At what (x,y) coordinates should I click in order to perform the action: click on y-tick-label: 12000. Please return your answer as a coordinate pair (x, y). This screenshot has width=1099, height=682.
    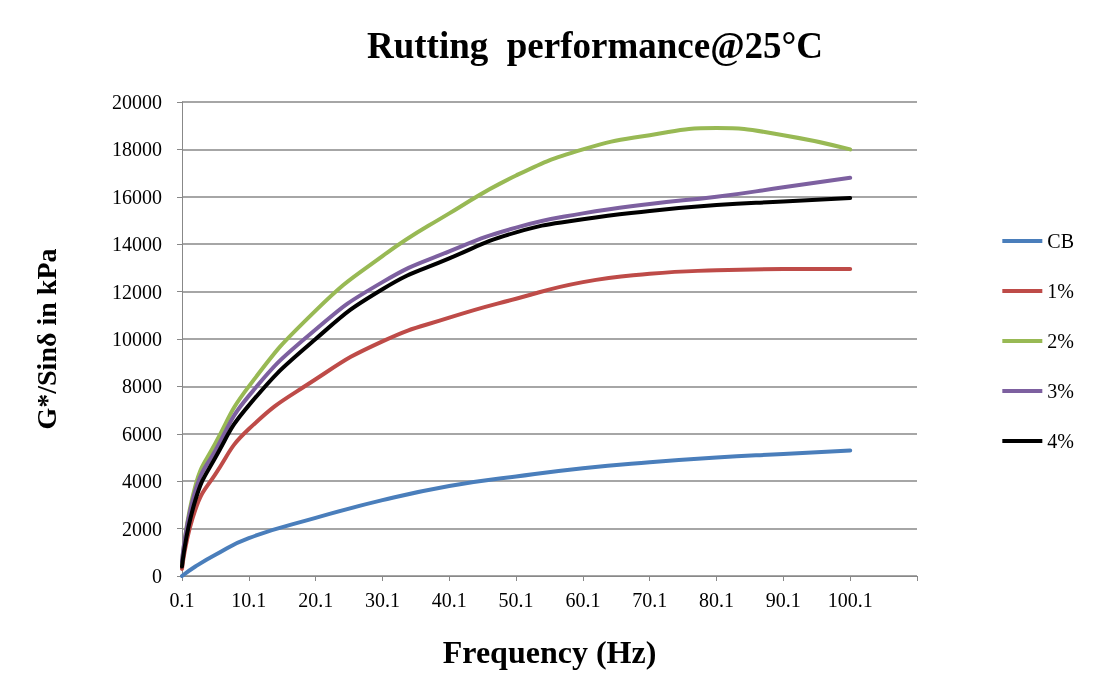
    Looking at the image, I should click on (137, 291).